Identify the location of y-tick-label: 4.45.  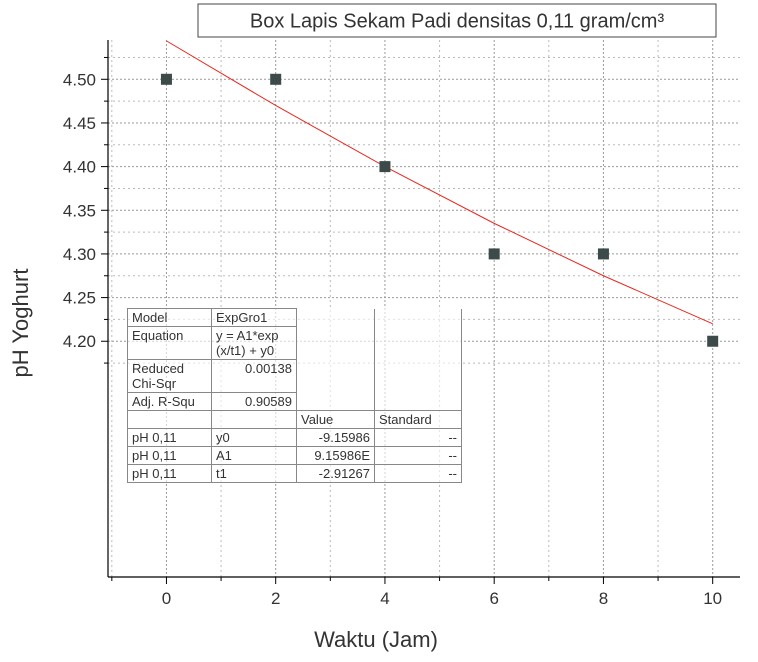
(79, 123).